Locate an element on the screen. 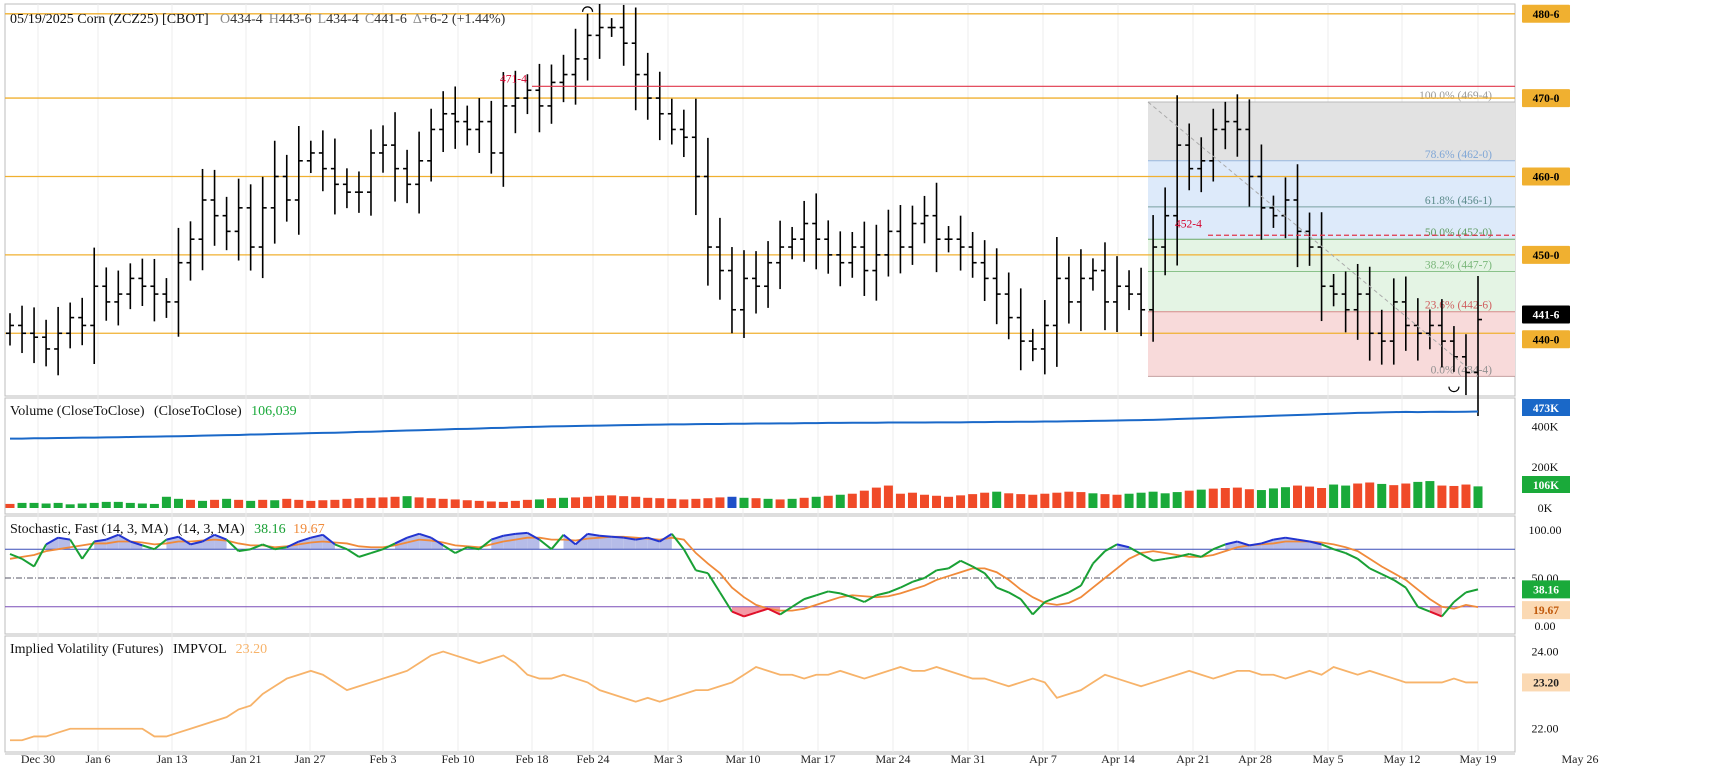 Image resolution: width=1735 pixels, height=774 pixels. x-tick-label: May 19 is located at coordinates (1478, 759).